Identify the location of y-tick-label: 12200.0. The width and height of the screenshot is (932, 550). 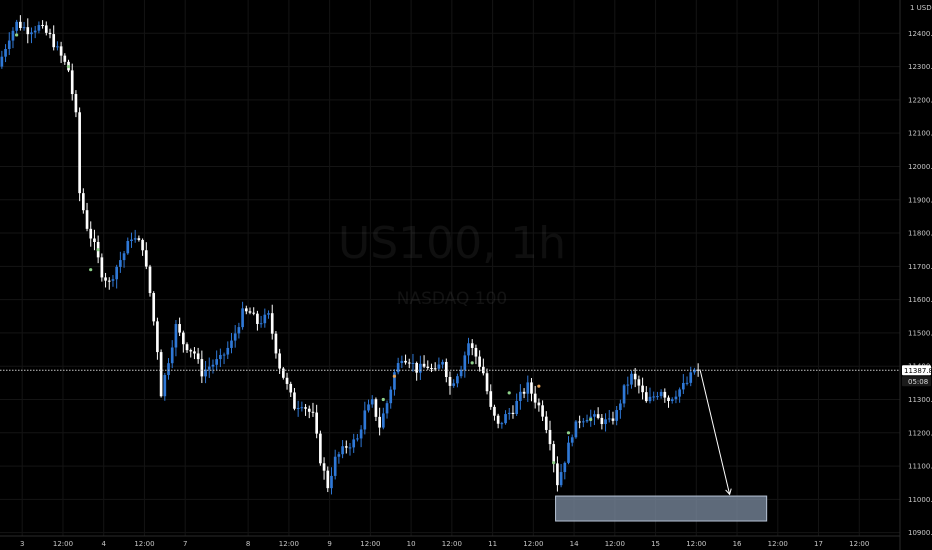
(920, 100).